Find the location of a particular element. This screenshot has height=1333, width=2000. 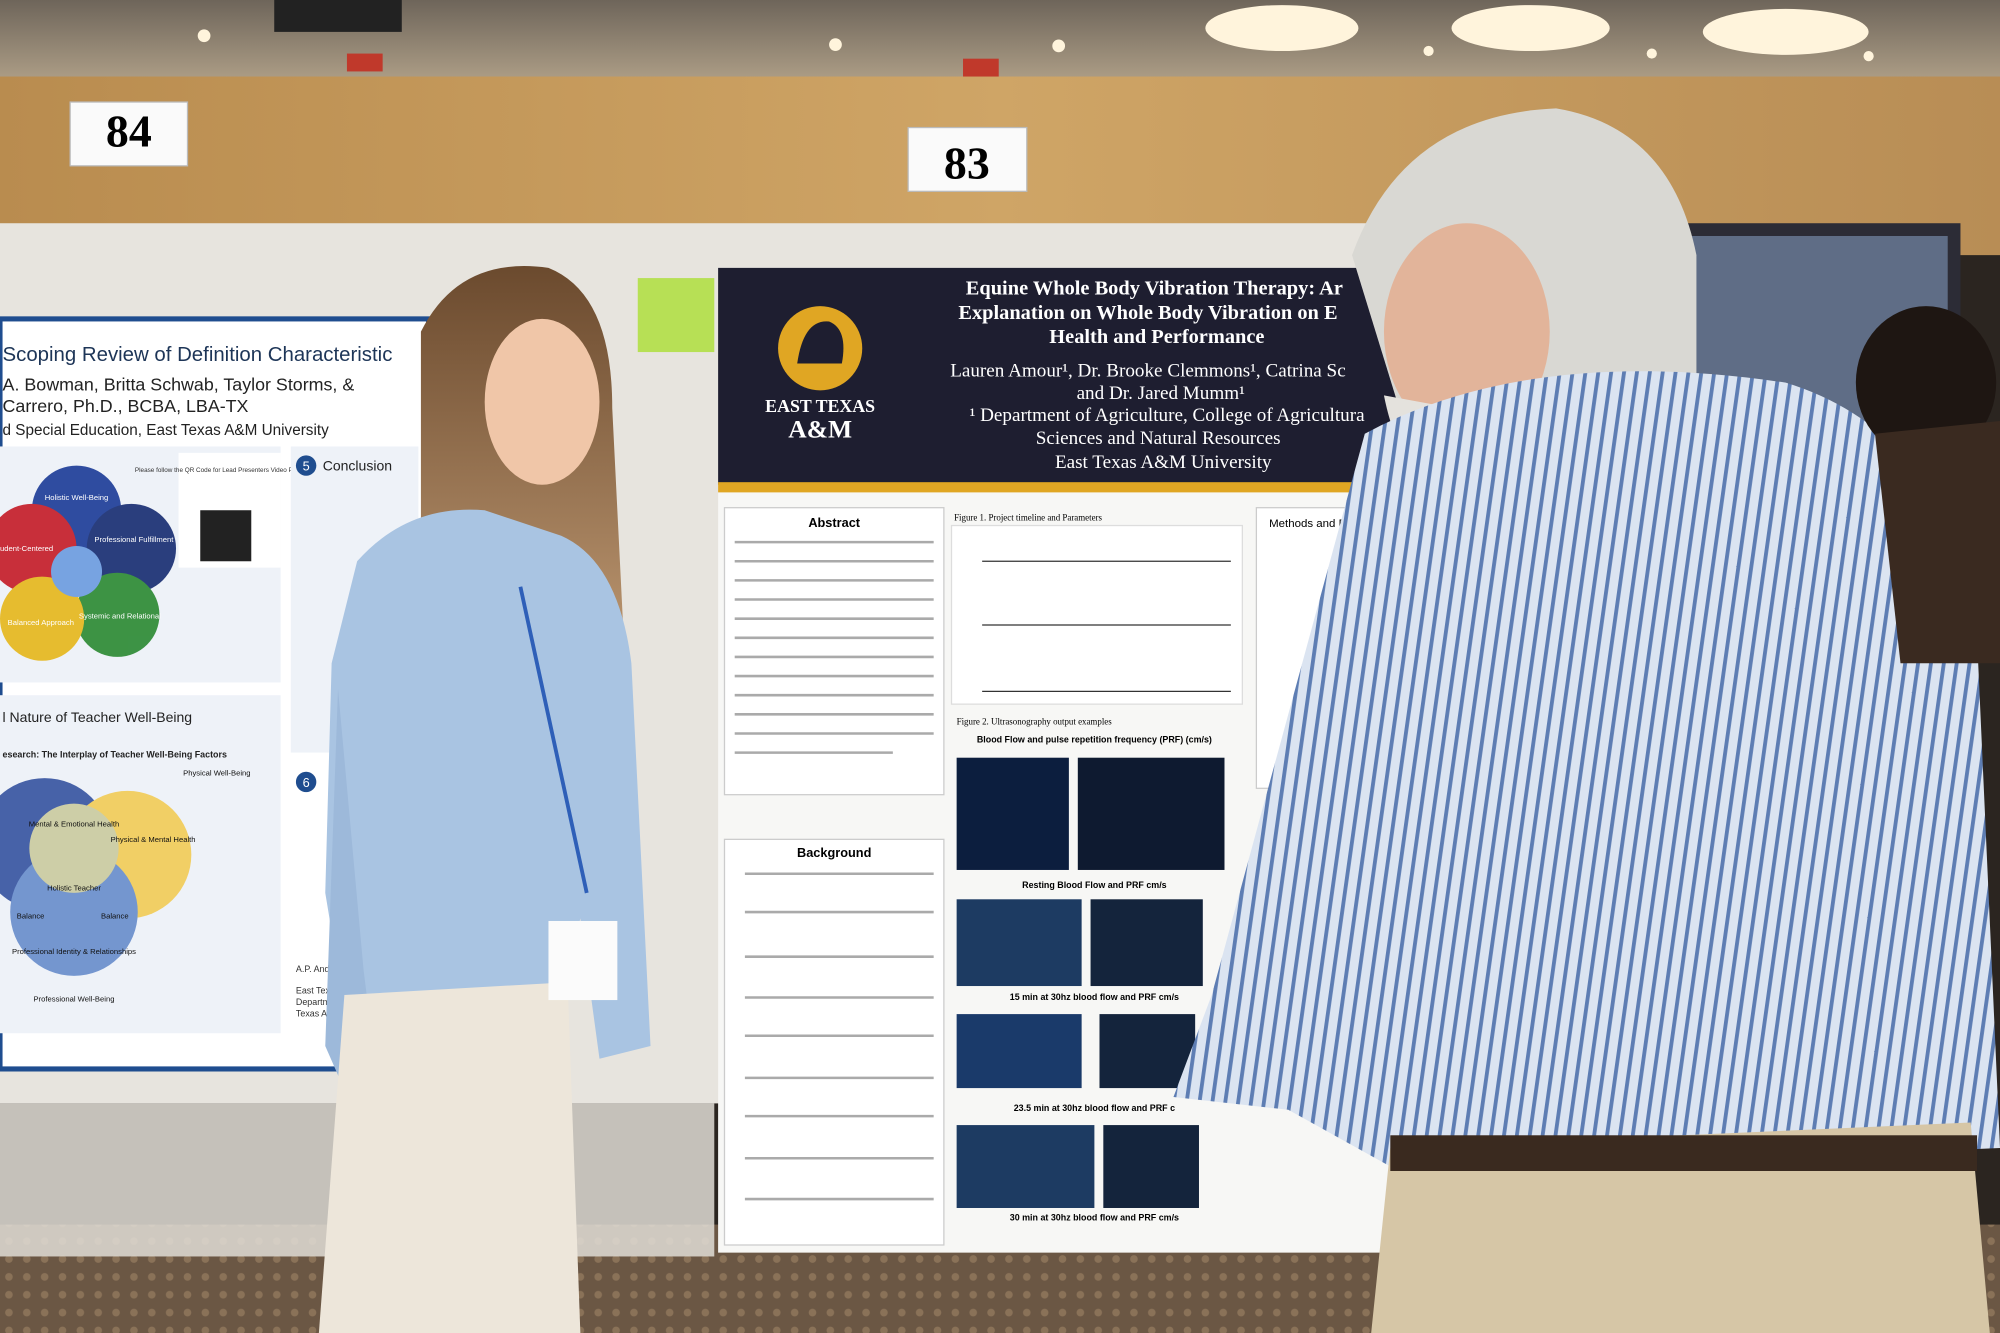

venn-label: Professional Fulfillment is located at coordinates (134, 539).